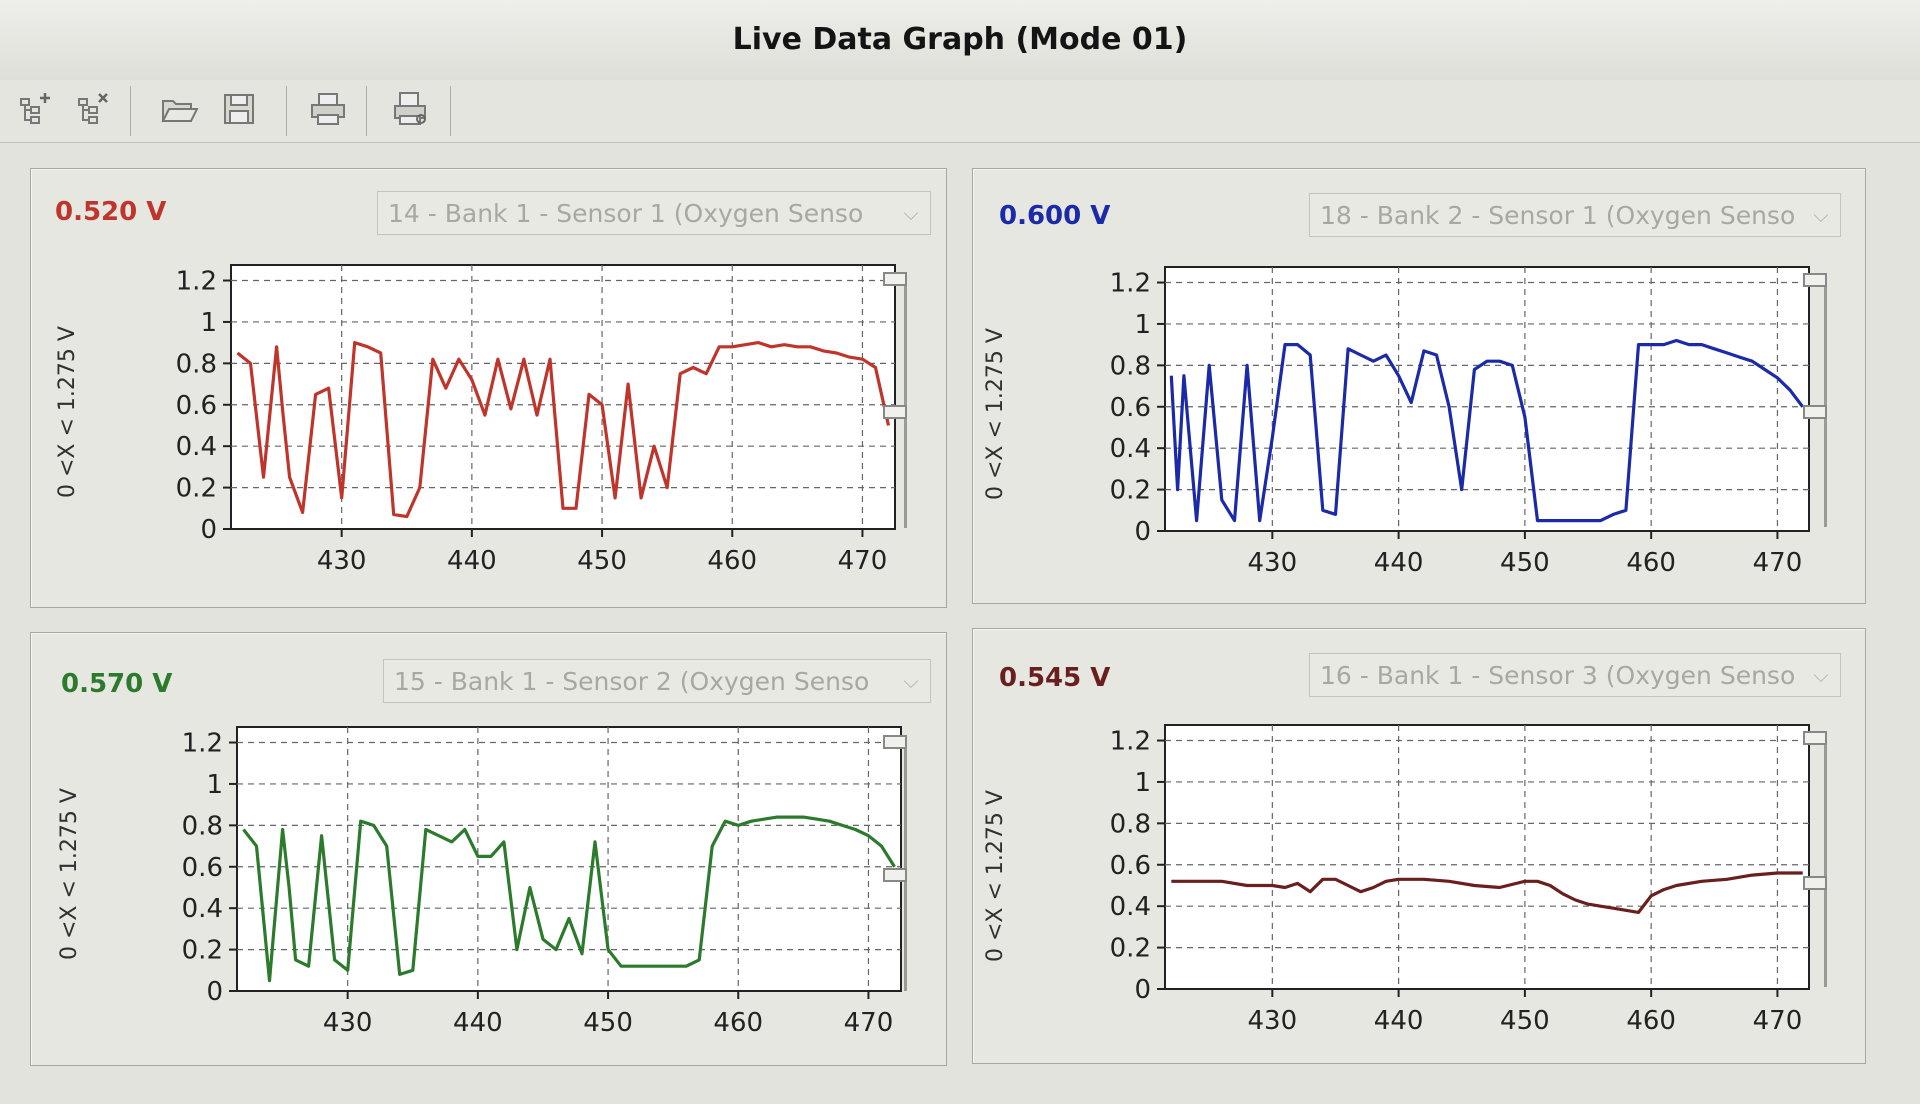 This screenshot has width=1920, height=1104. I want to click on current-reading: 0.520 V, so click(111, 212).